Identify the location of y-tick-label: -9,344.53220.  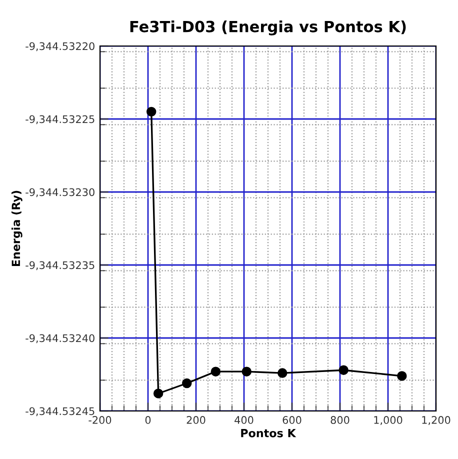
(60, 47).